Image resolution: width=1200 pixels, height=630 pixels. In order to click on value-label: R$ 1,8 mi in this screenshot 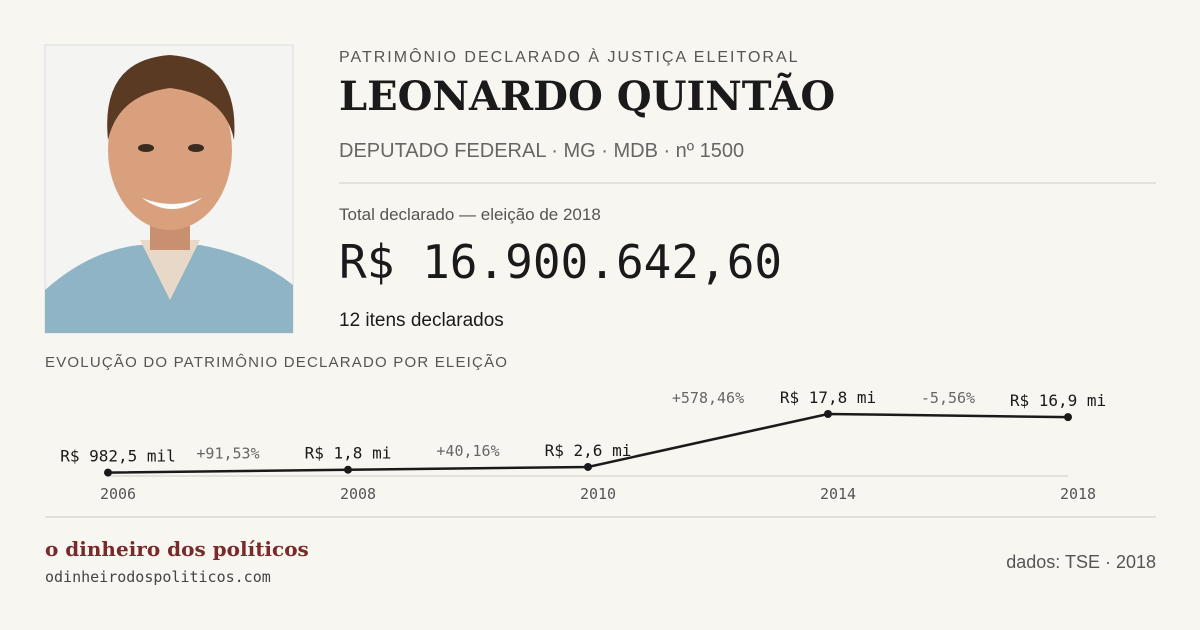, I will do `click(348, 453)`.